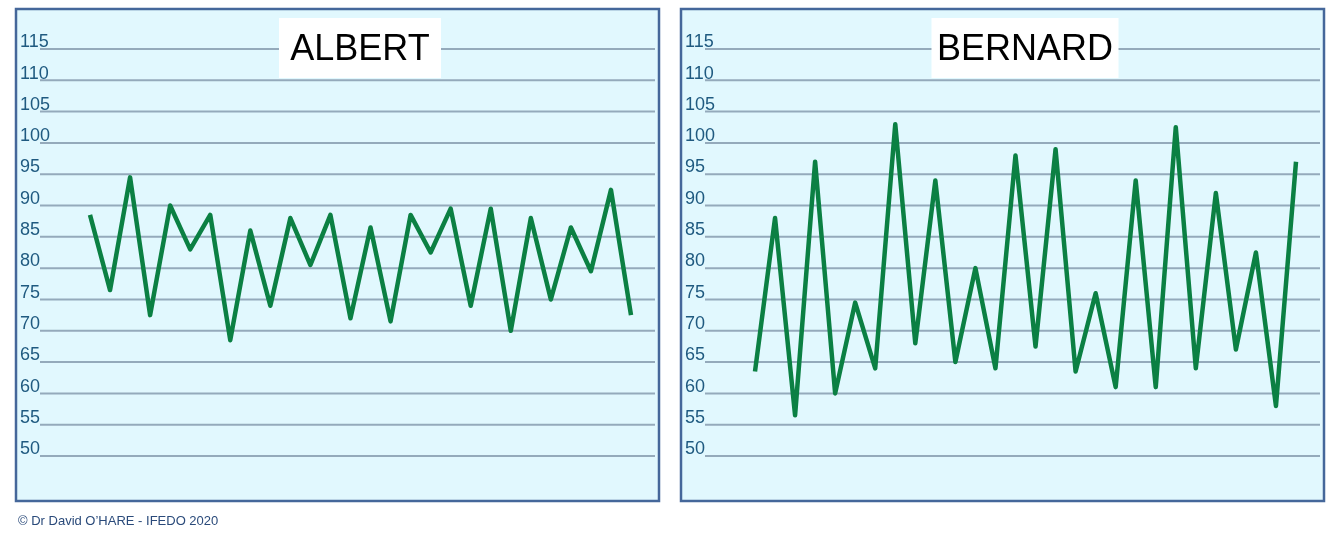  Describe the element at coordinates (118, 520) in the screenshot. I see `text: © Dr David O’HARE - IFEDO 2020` at that location.